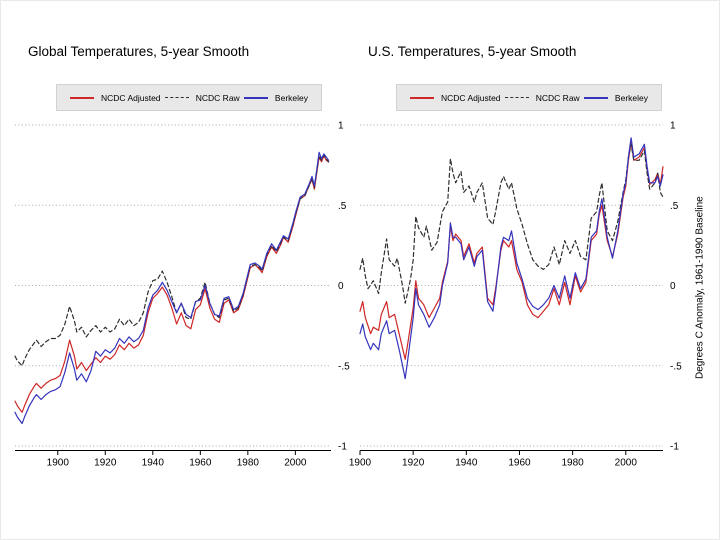 The height and width of the screenshot is (540, 720). I want to click on y-axis-title: Degrees C Anomaly, 1961-1990 Baseline, so click(700, 288).